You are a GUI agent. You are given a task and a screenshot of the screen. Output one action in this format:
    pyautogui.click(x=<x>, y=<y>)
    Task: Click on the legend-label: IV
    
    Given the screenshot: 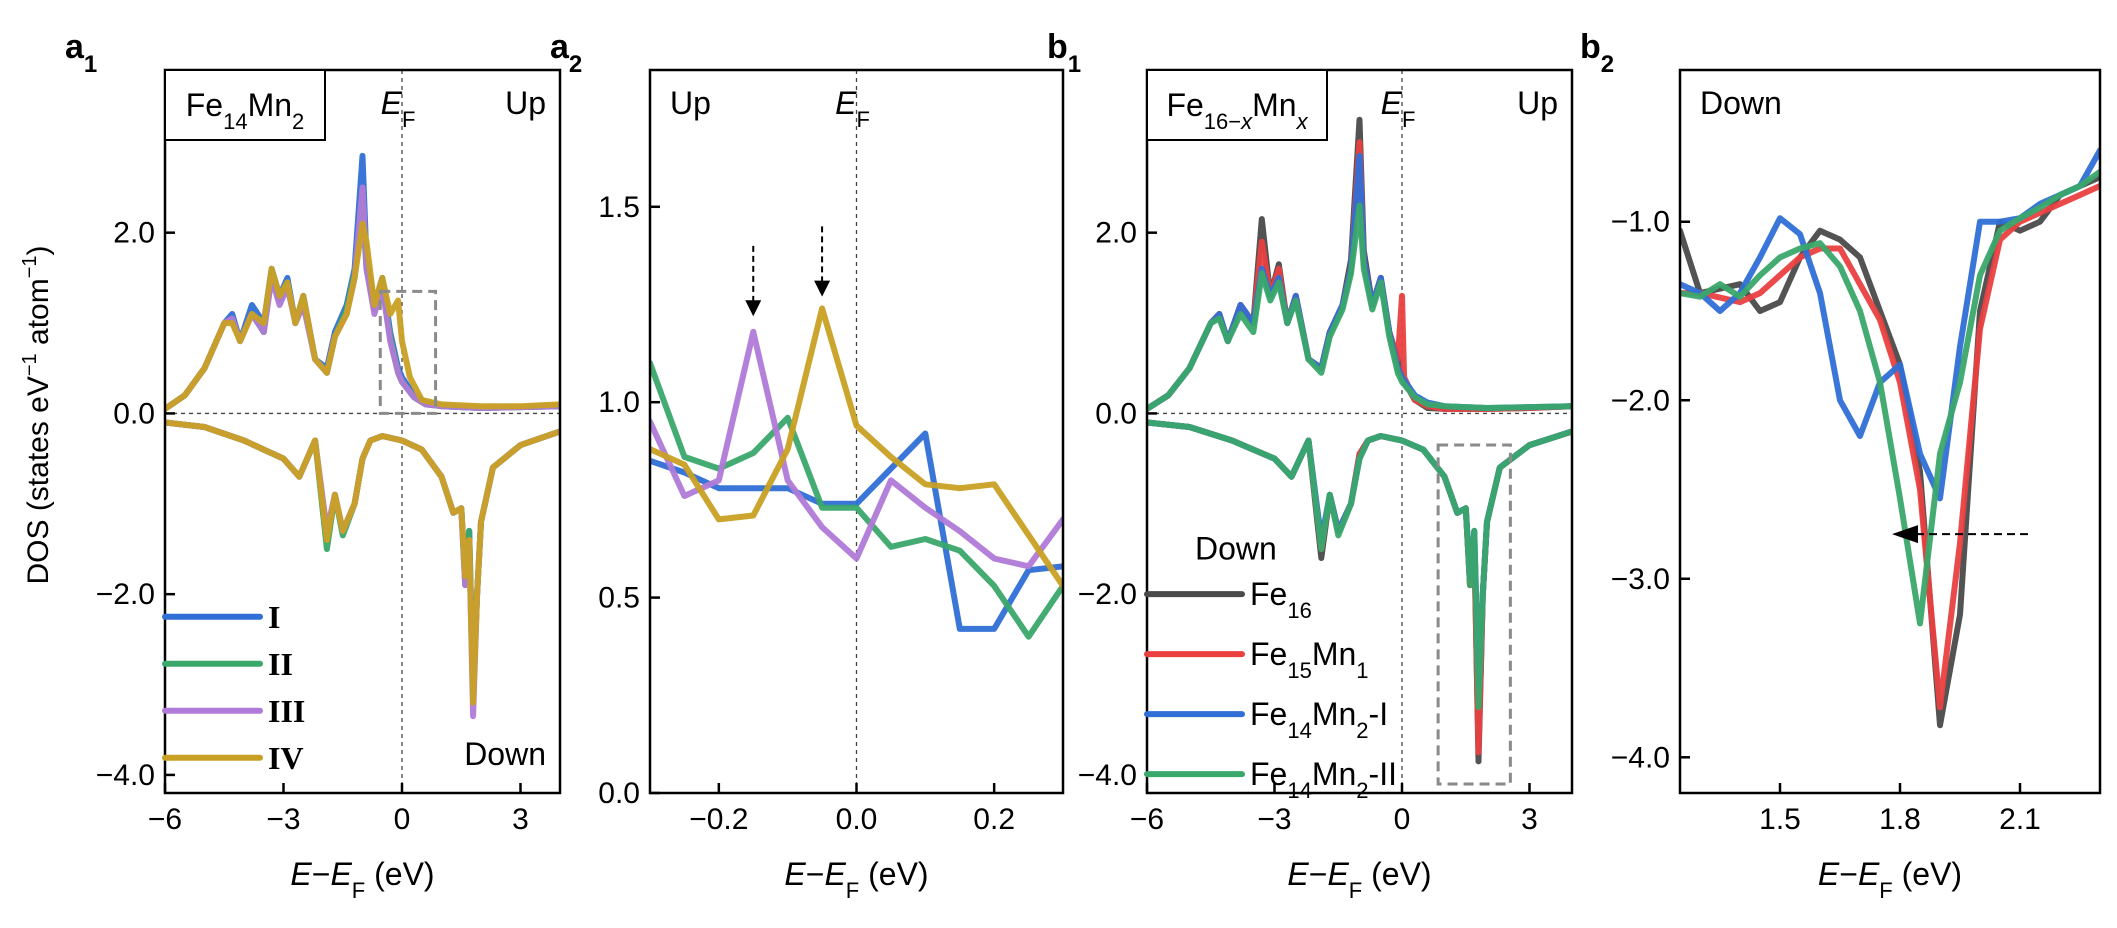 What is the action you would take?
    pyautogui.click(x=286, y=758)
    